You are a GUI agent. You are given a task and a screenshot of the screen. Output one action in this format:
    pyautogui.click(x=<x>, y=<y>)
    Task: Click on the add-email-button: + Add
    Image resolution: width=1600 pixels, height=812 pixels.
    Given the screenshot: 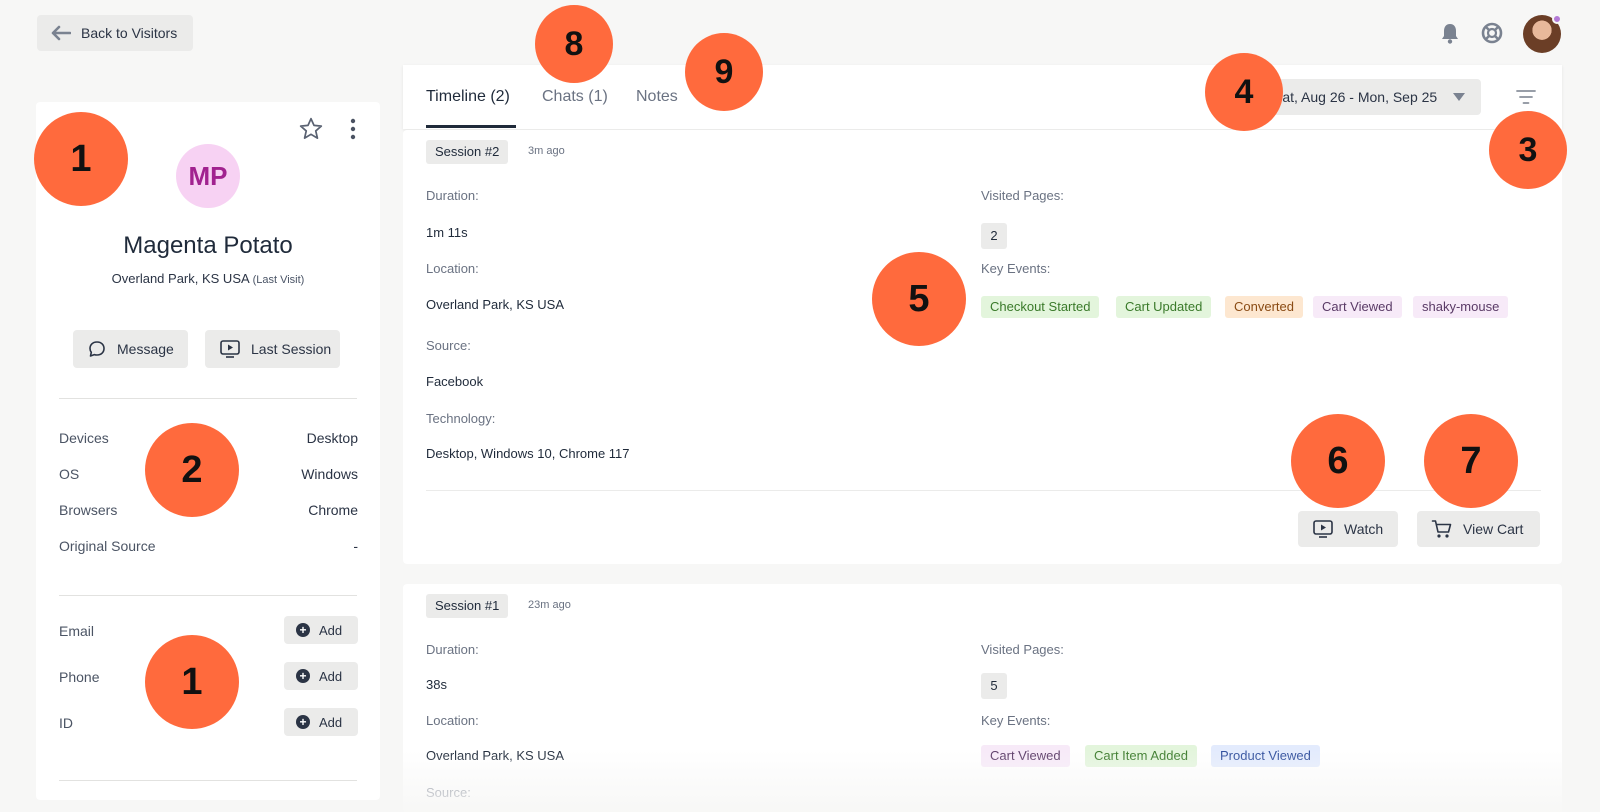 What is the action you would take?
    pyautogui.click(x=321, y=630)
    